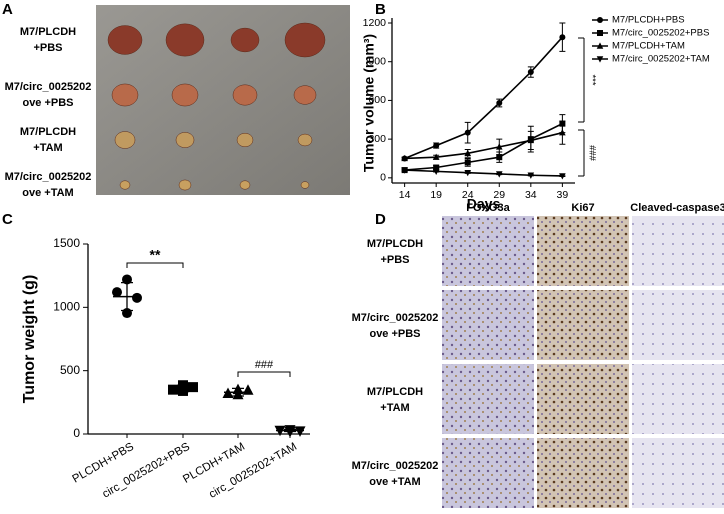  Describe the element at coordinates (582, 208) in the screenshot. I see `column-header: Ki67` at that location.